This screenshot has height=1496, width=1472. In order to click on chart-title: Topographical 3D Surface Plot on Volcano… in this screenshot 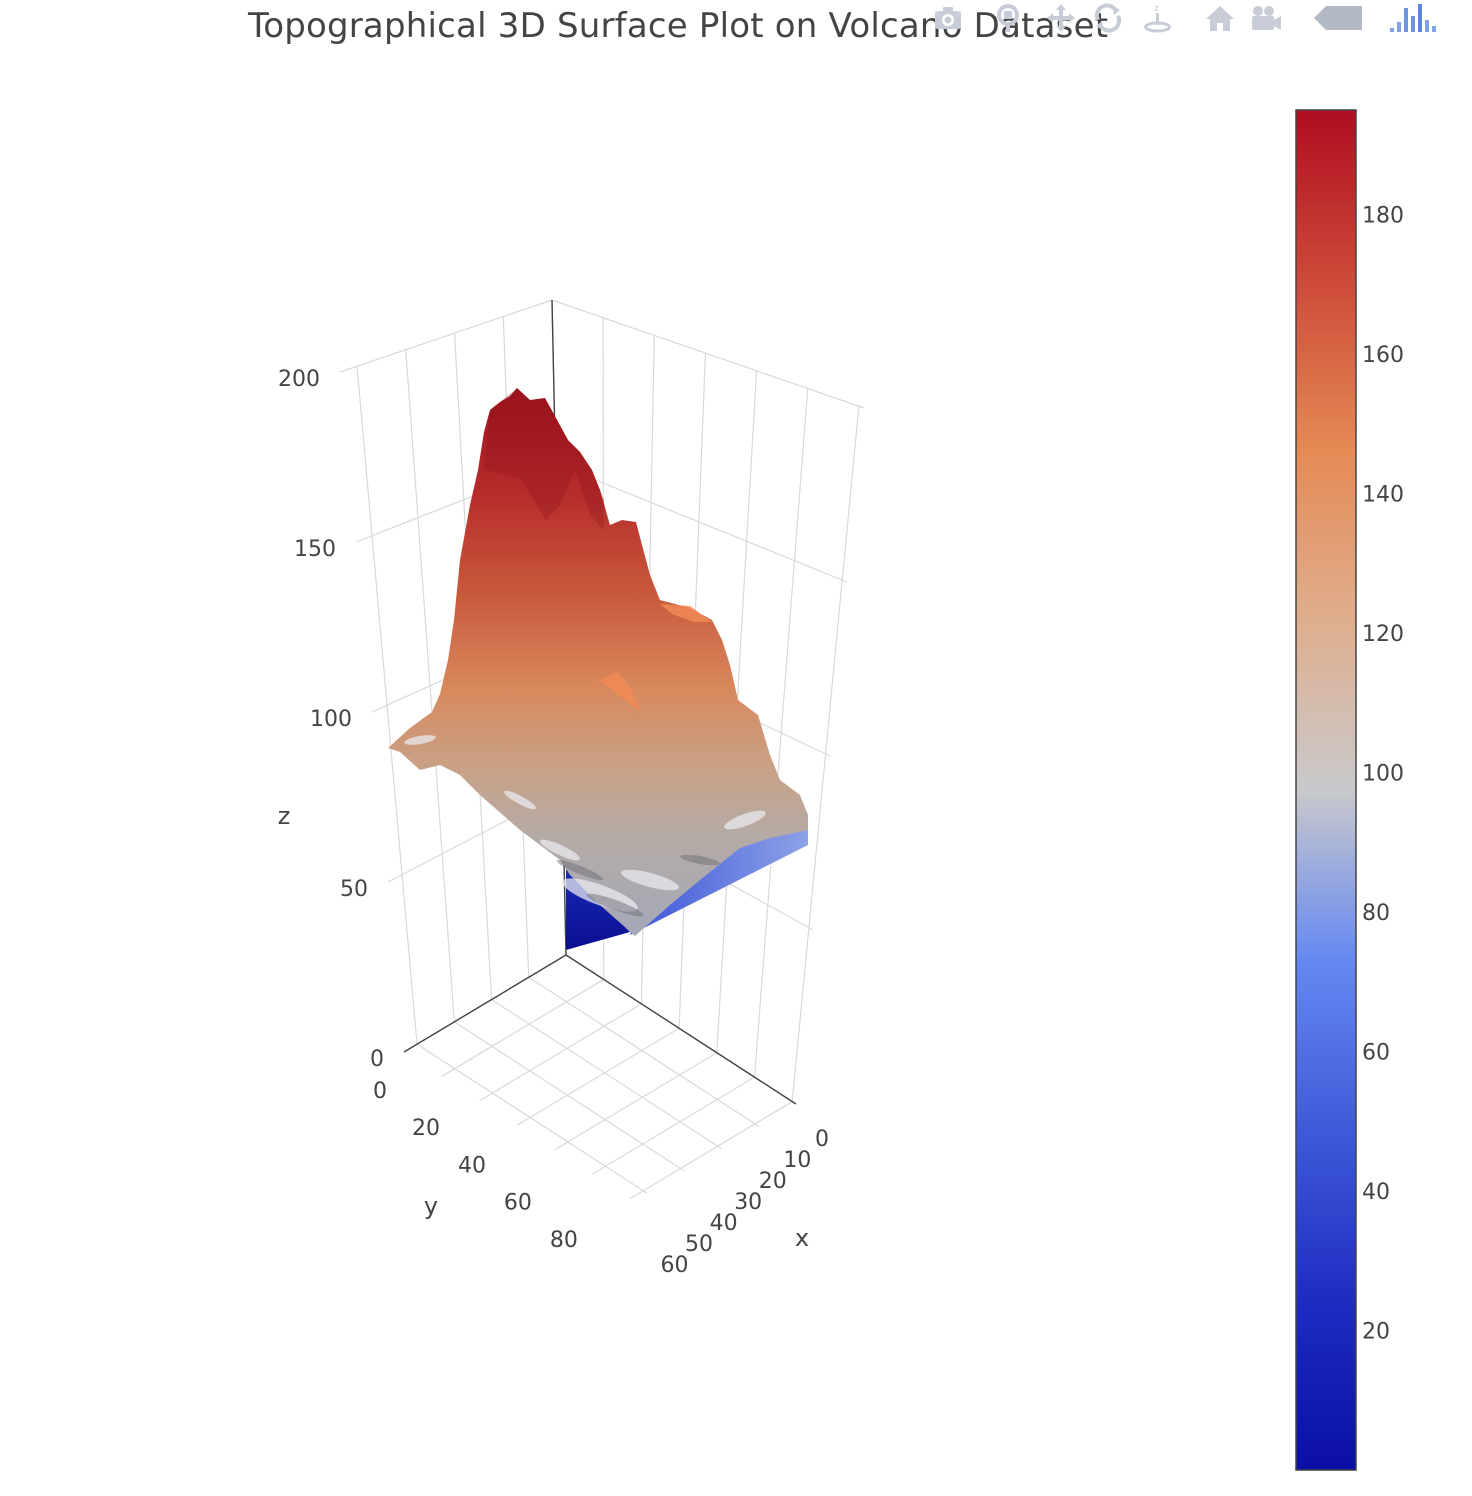, I will do `click(678, 26)`.